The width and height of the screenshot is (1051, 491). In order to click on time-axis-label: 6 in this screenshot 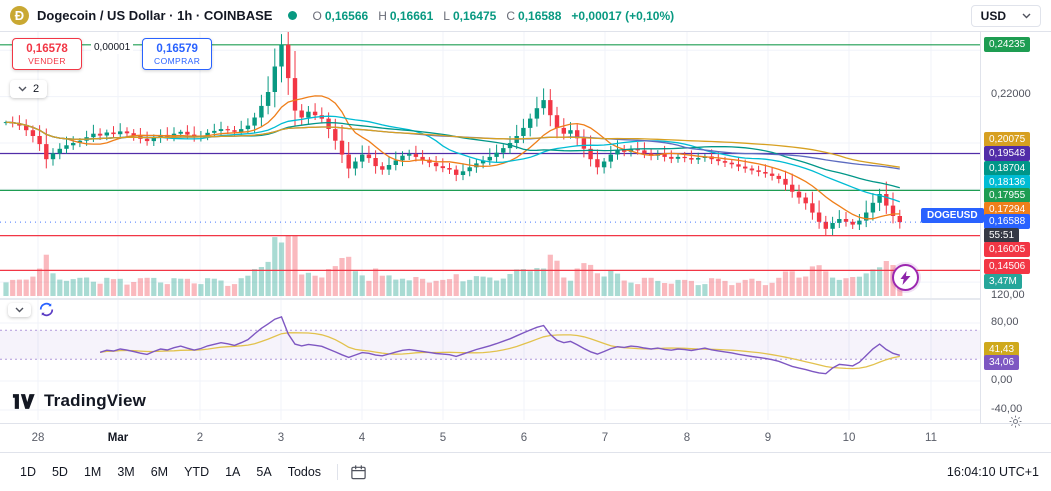, I will do `click(524, 438)`.